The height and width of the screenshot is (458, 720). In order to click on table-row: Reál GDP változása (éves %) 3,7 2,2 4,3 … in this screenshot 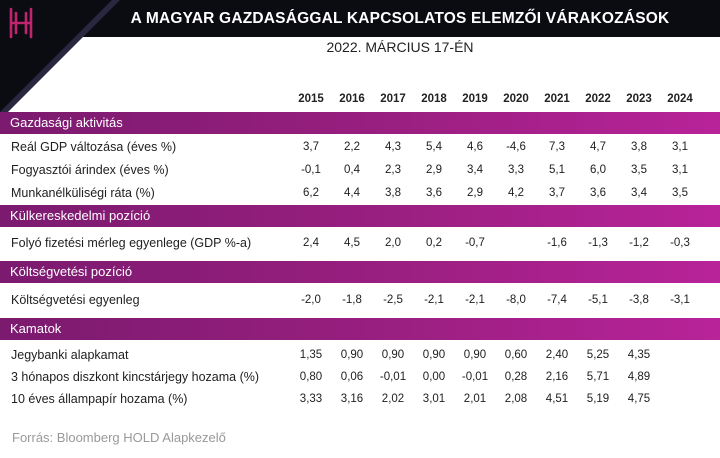, I will do `click(360, 147)`.